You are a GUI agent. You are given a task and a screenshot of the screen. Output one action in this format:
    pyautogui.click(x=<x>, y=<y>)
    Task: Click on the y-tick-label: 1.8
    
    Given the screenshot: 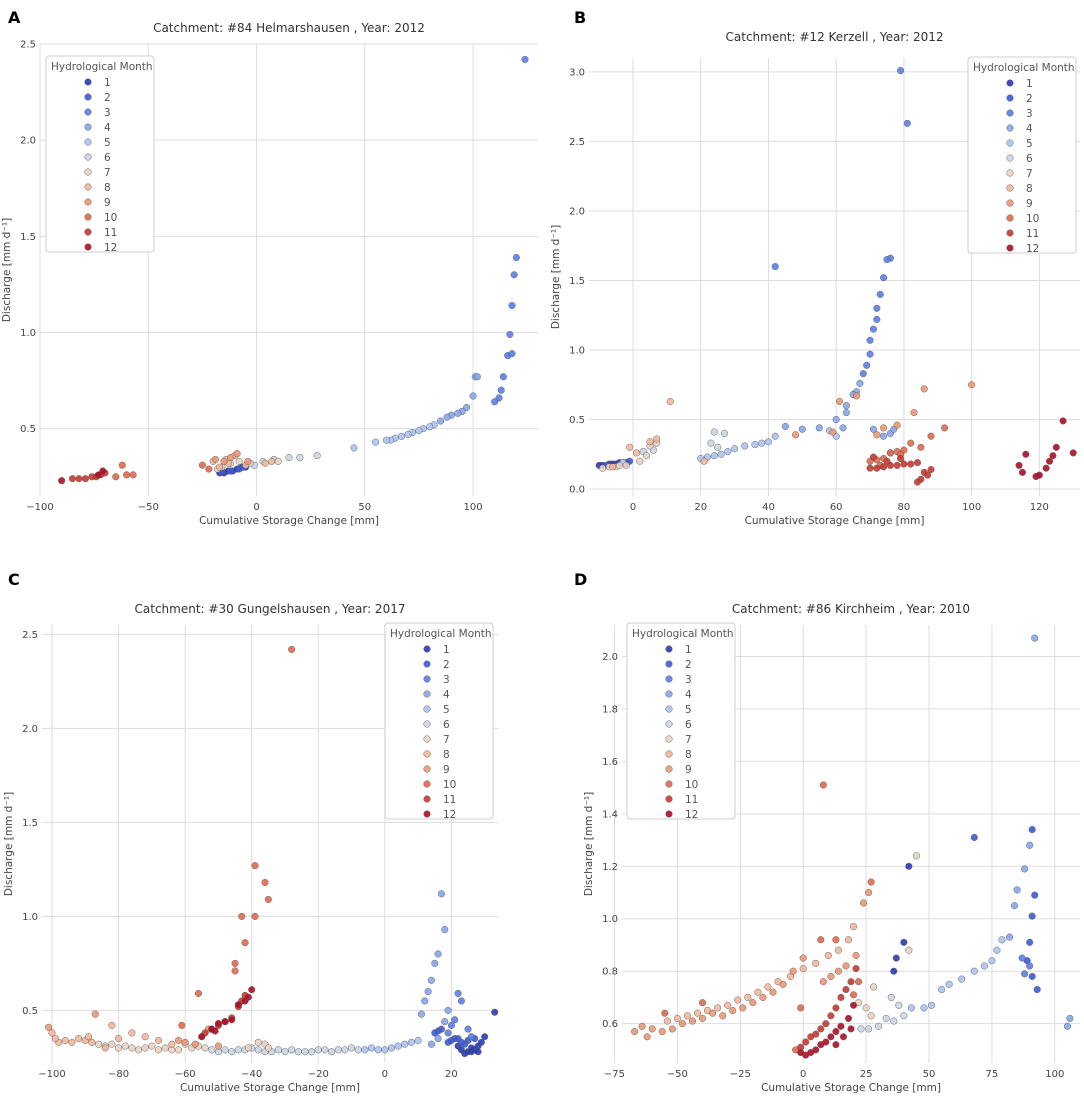 What is the action you would take?
    pyautogui.click(x=610, y=709)
    